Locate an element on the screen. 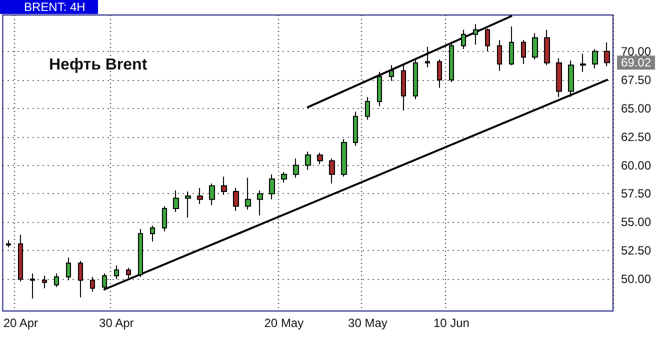  x-tick-label: 10 Jun is located at coordinates (451, 323).